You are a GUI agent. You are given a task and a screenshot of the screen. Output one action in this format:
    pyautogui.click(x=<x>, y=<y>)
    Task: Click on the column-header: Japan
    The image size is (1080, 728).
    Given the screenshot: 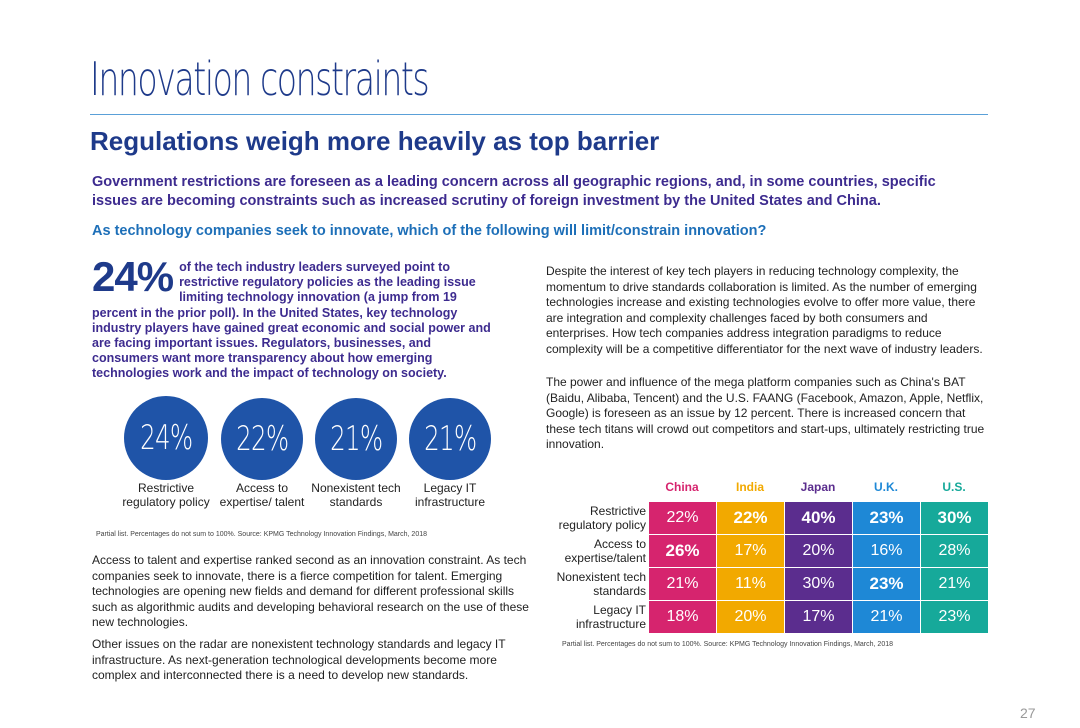 What is the action you would take?
    pyautogui.click(x=818, y=487)
    